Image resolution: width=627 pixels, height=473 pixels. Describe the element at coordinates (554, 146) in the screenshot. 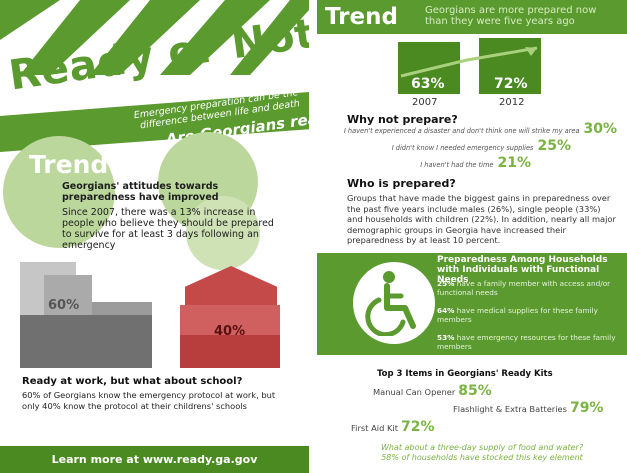

I see `why-item-pct: 25%` at that location.